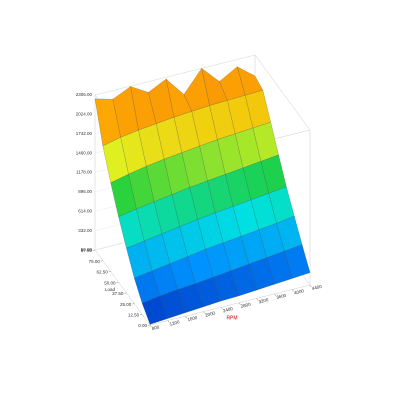  Describe the element at coordinates (110, 289) in the screenshot. I see `y-axis-title: Load` at that location.